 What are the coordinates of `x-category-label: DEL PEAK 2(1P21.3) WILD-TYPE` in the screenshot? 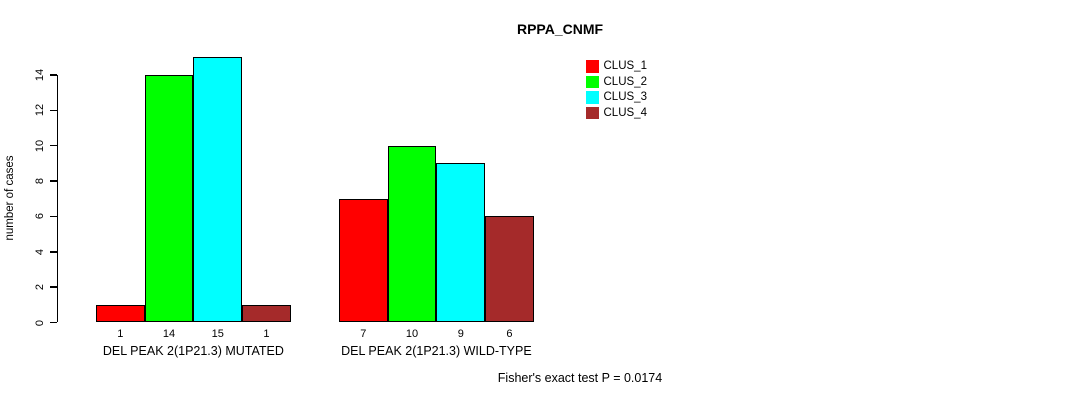 It's located at (436, 351).